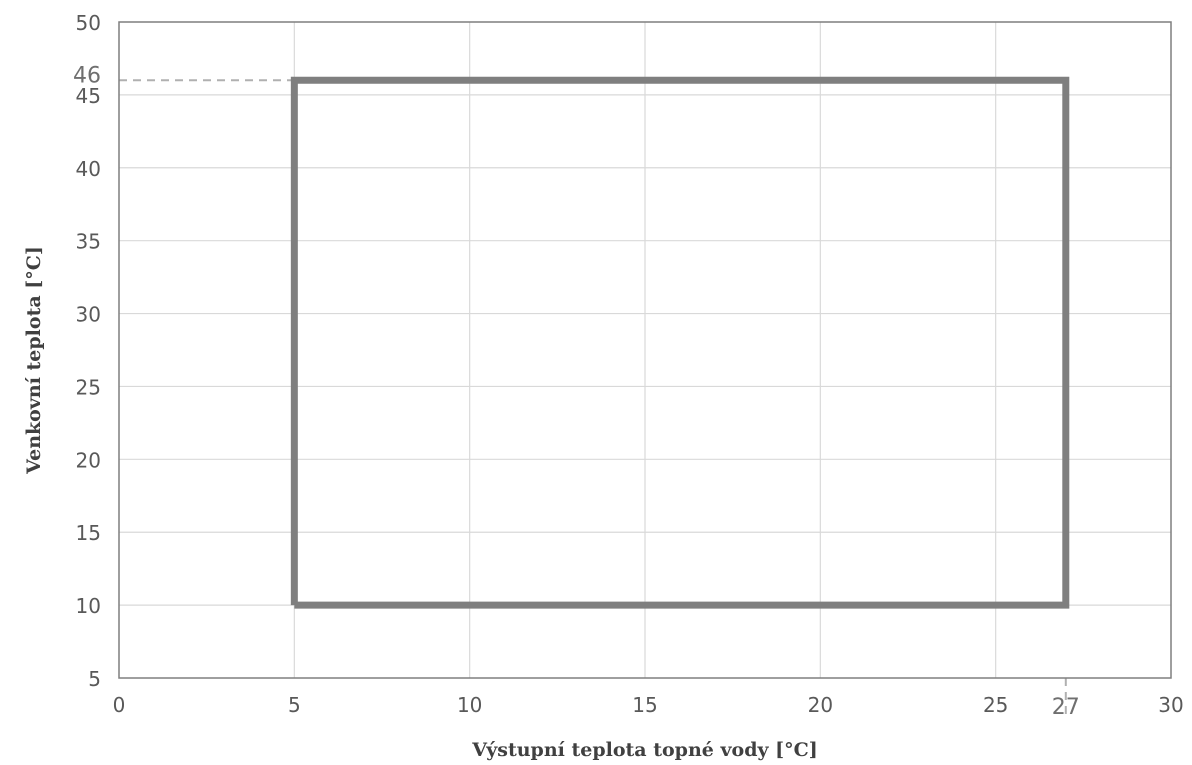  What do you see at coordinates (1066, 707) in the screenshot?
I see `reference-label-x-27: 27` at bounding box center [1066, 707].